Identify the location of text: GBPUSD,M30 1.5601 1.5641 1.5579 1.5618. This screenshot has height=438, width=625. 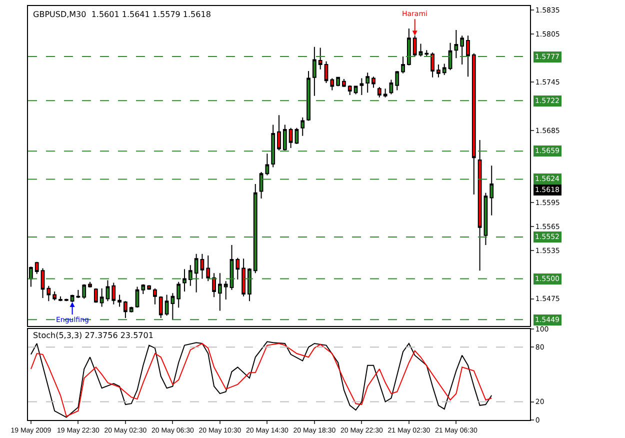
(122, 14).